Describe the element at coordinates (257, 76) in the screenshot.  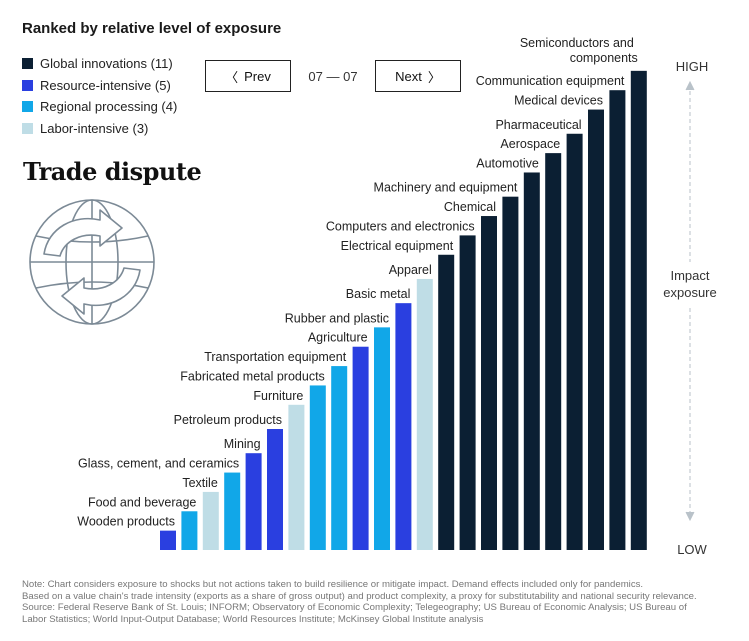
I see `prev-button-label: Prev` at that location.